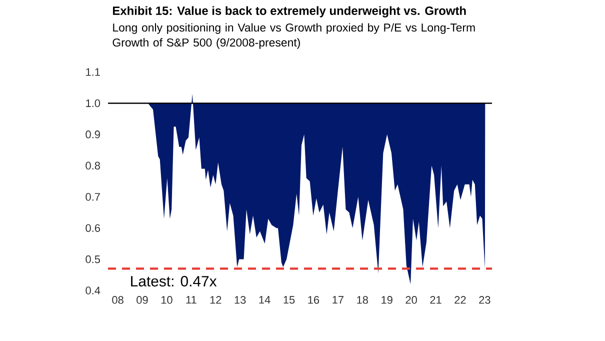  I want to click on chart-title: Exhibit 15: Value is back to extremely underweight vs. Growth, so click(289, 12).